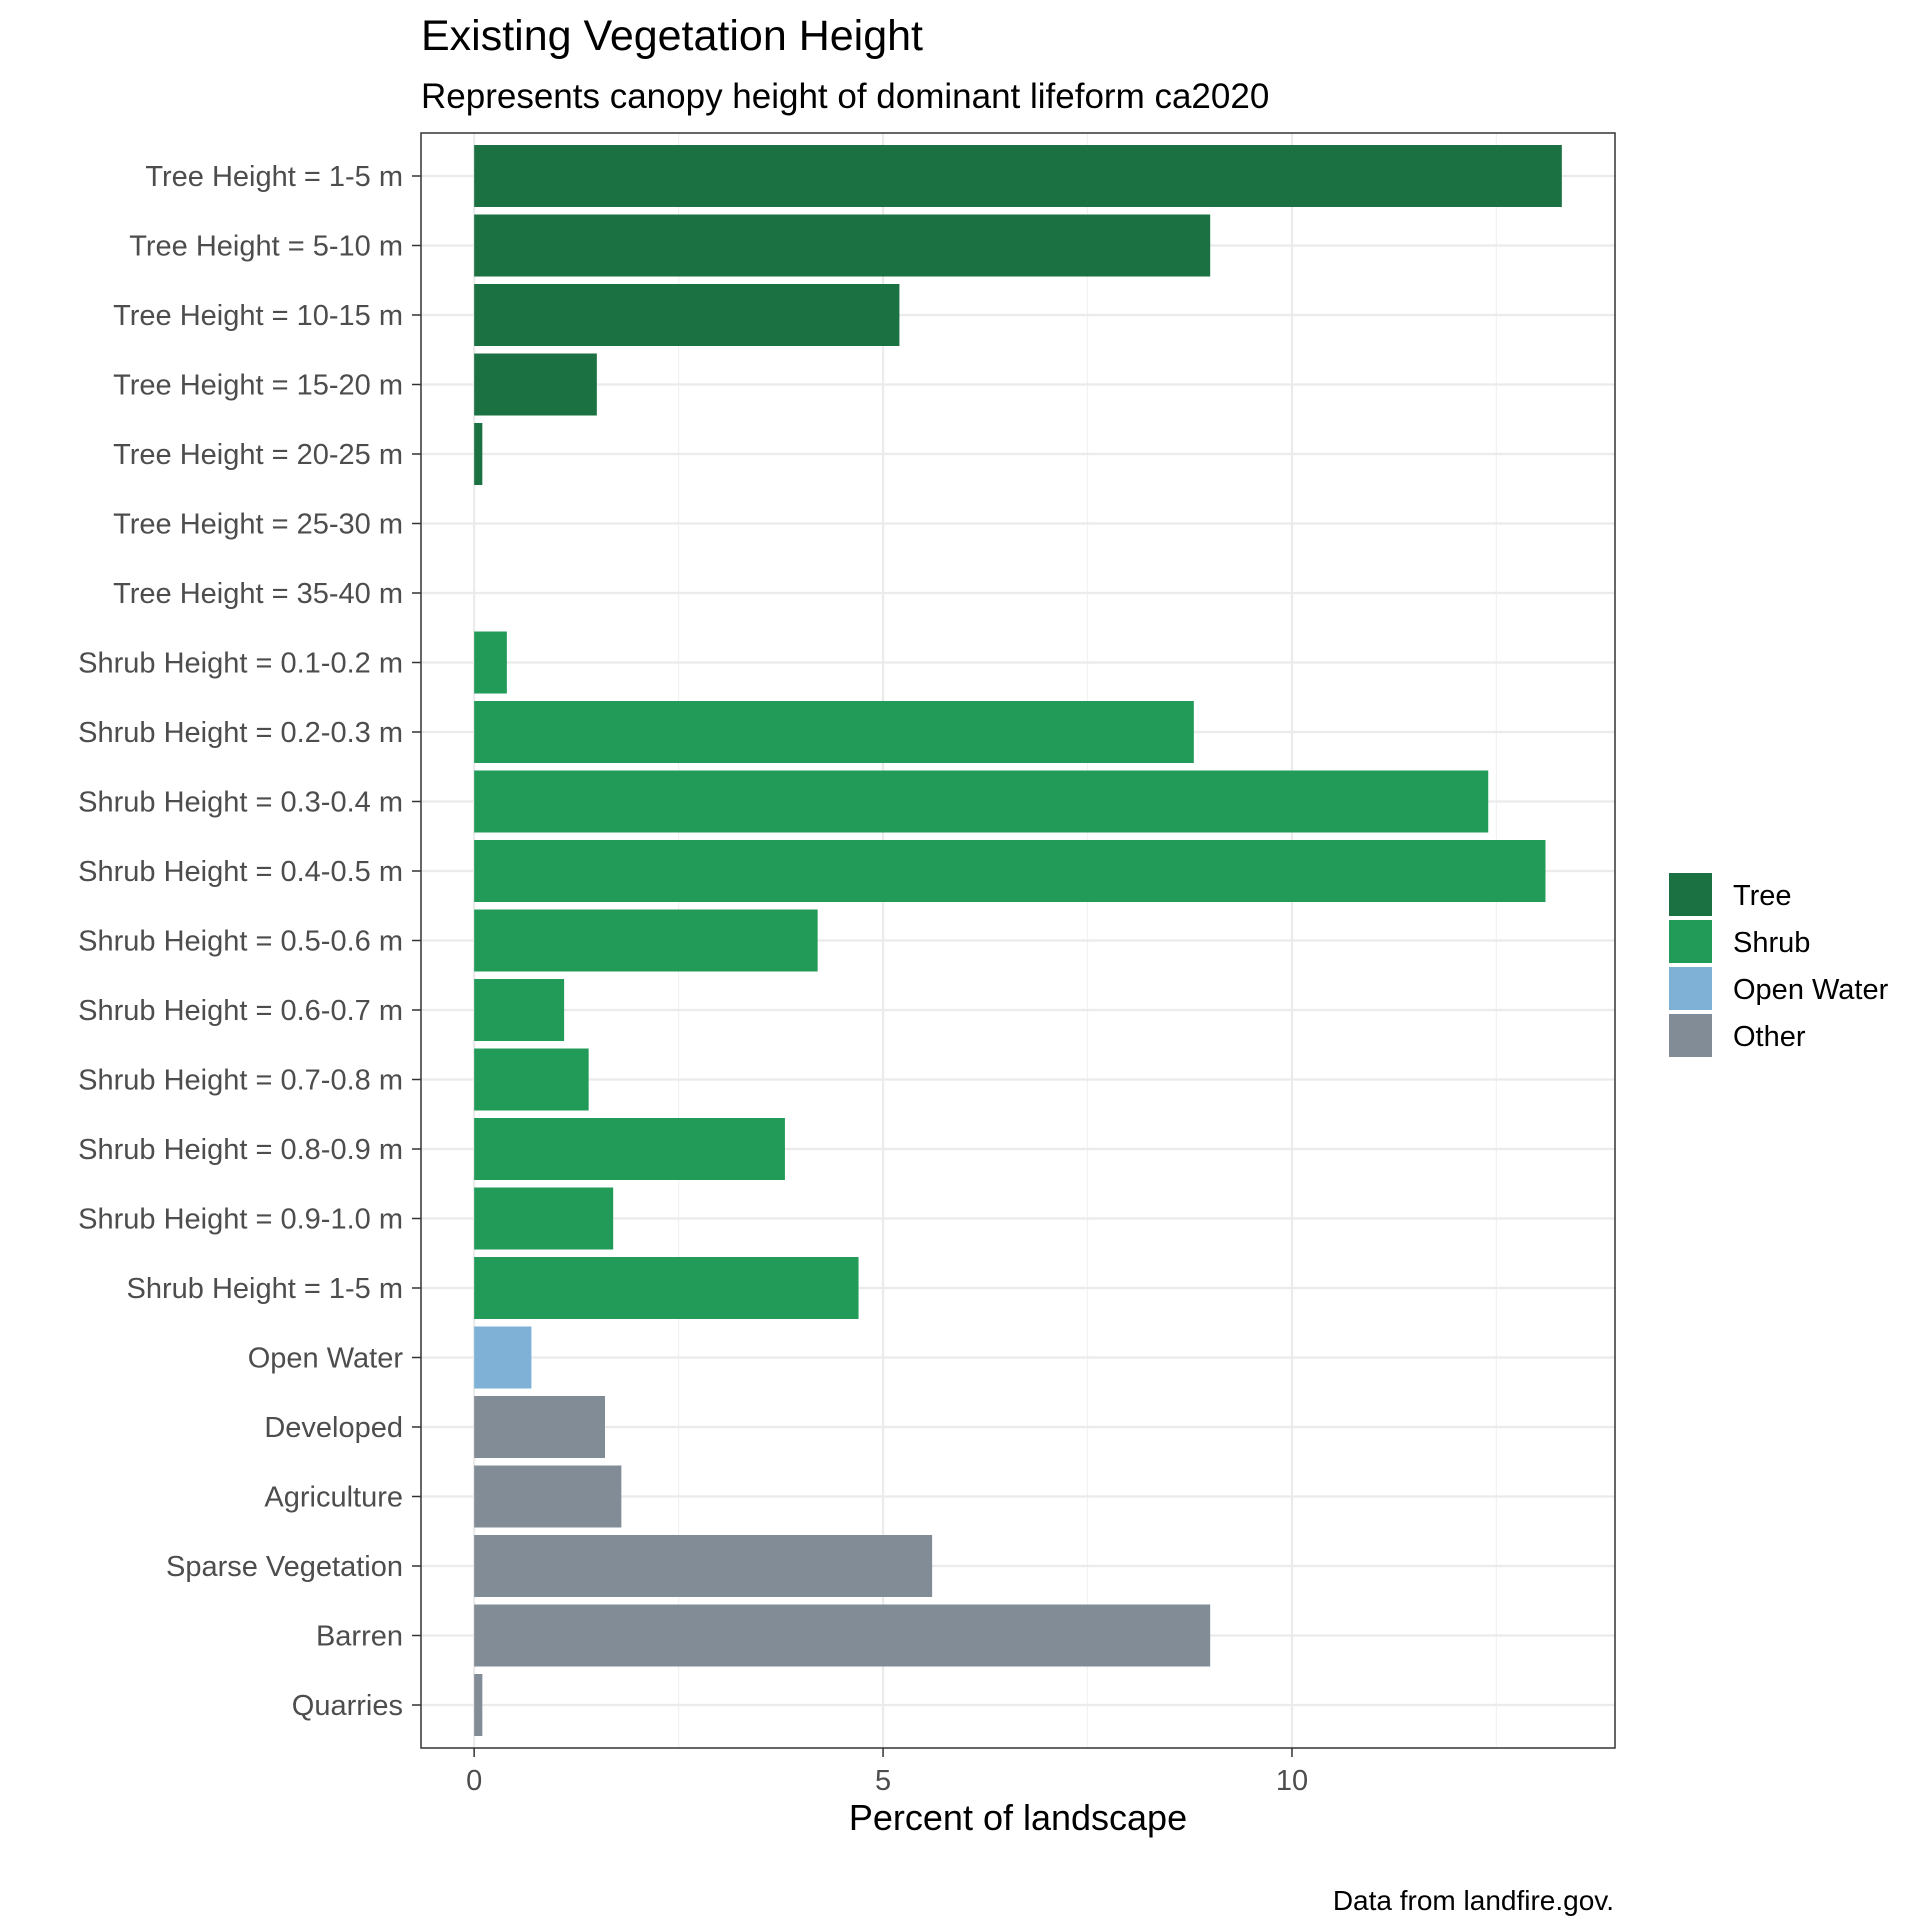  What do you see at coordinates (265, 1289) in the screenshot?
I see `y-tick-label: Shrub Height = 1-5 m` at bounding box center [265, 1289].